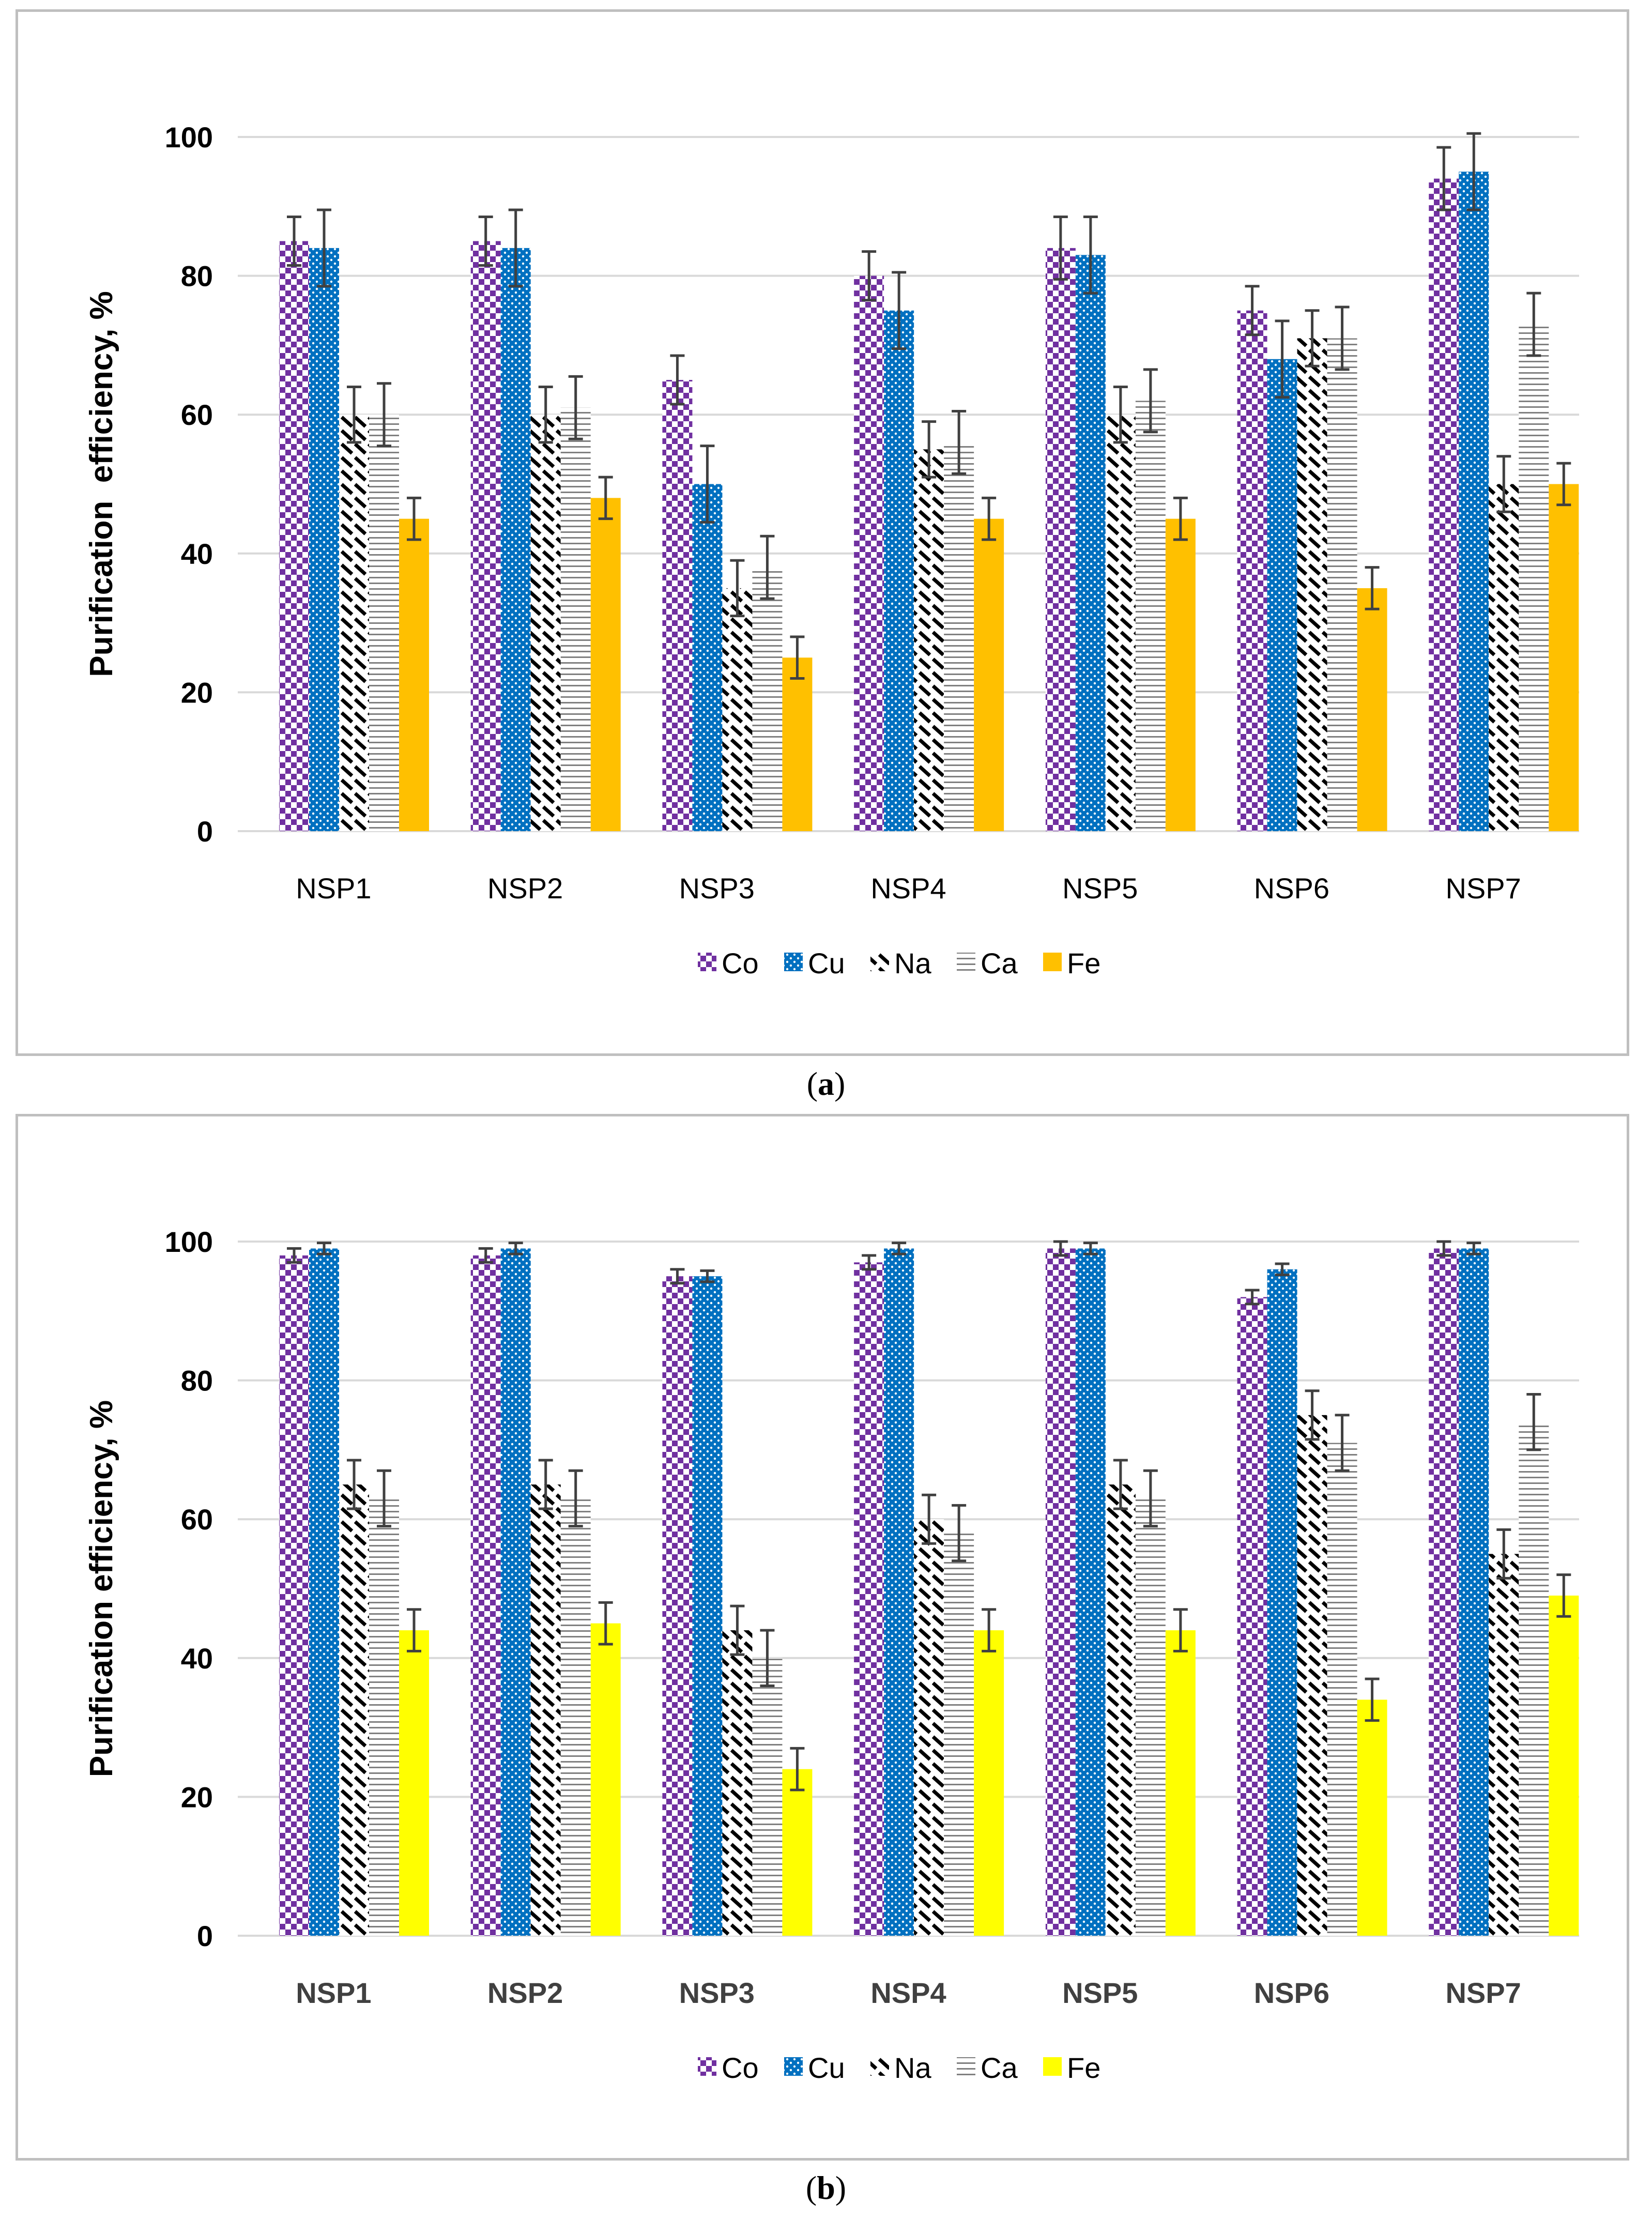 The image size is (1652, 2220). I want to click on error-bar-fe-nsp7, so click(1563, 484).